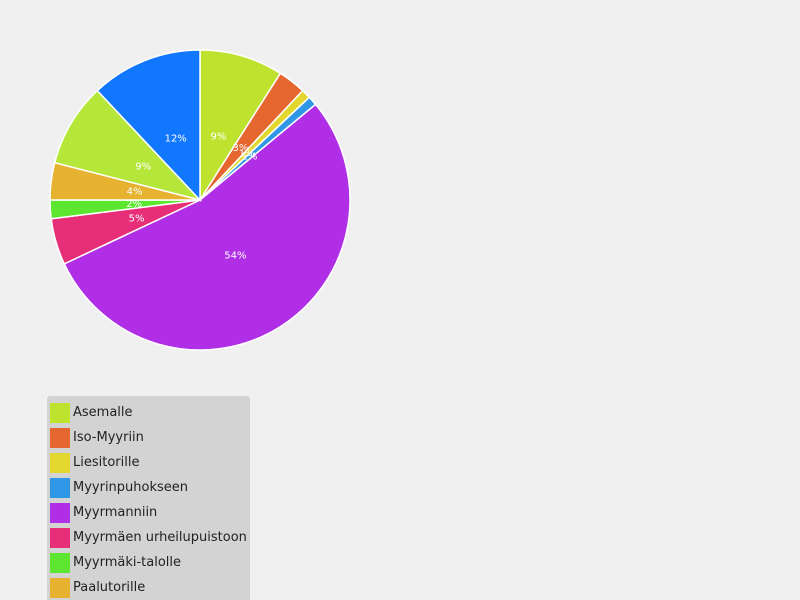 Image resolution: width=800 pixels, height=600 pixels. I want to click on slice-percent-label-4: 54%, so click(235, 256).